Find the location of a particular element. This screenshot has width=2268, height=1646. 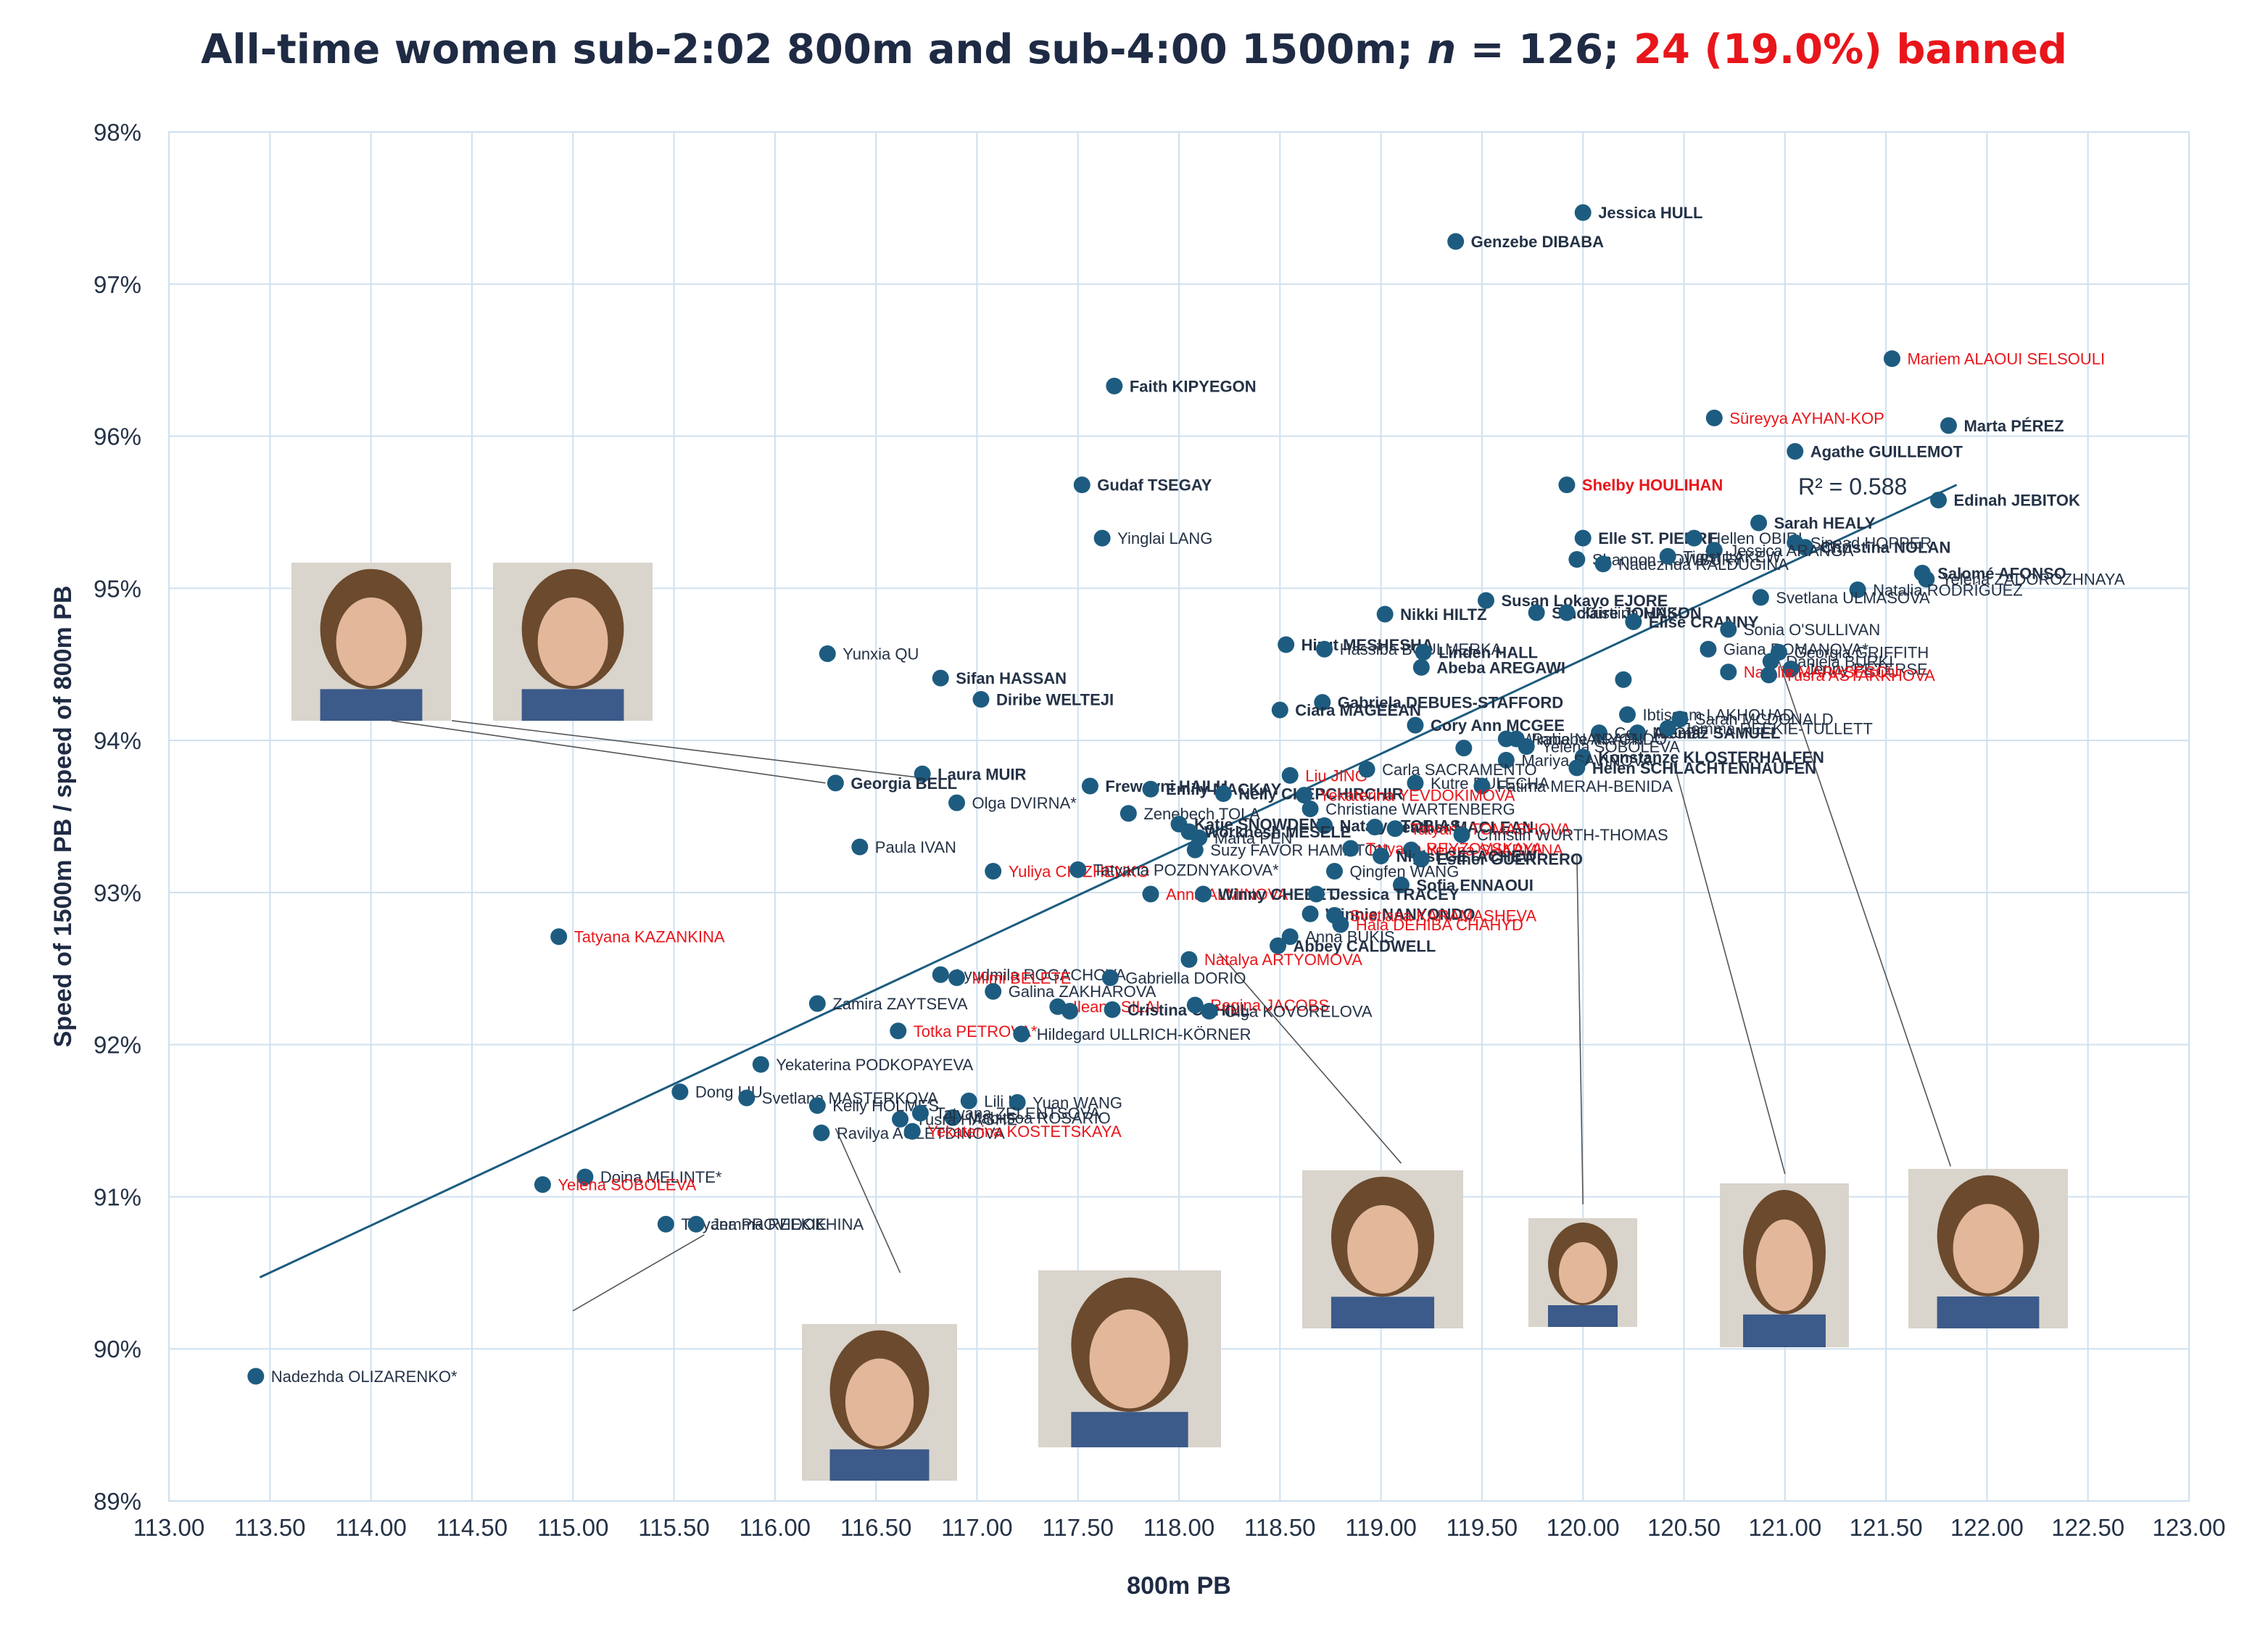

data-point: Tigist LAKEW is located at coordinates (1720, 556).